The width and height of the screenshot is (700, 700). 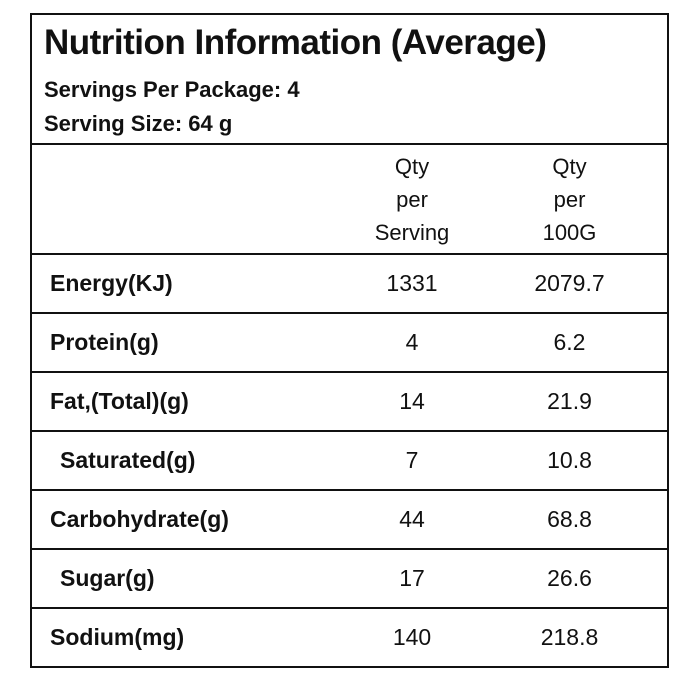 What do you see at coordinates (349, 282) in the screenshot?
I see `table-row: Energy(KJ) 1331 2079.7` at bounding box center [349, 282].